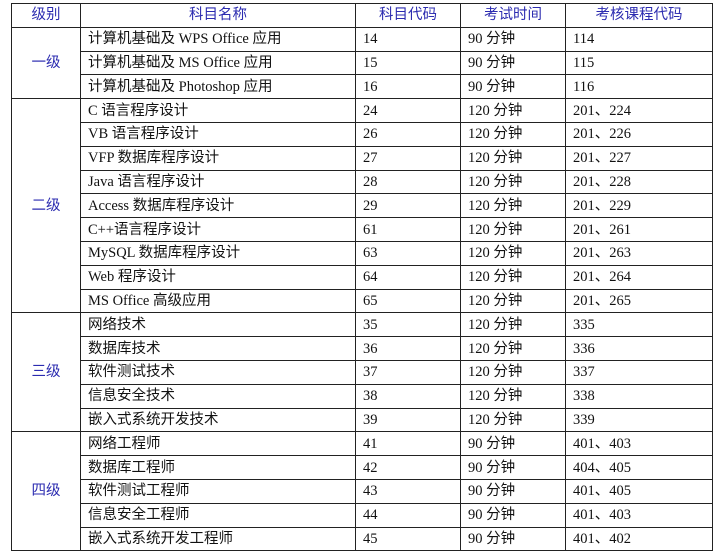  I want to click on subject-code-cell: 44, so click(408, 515).